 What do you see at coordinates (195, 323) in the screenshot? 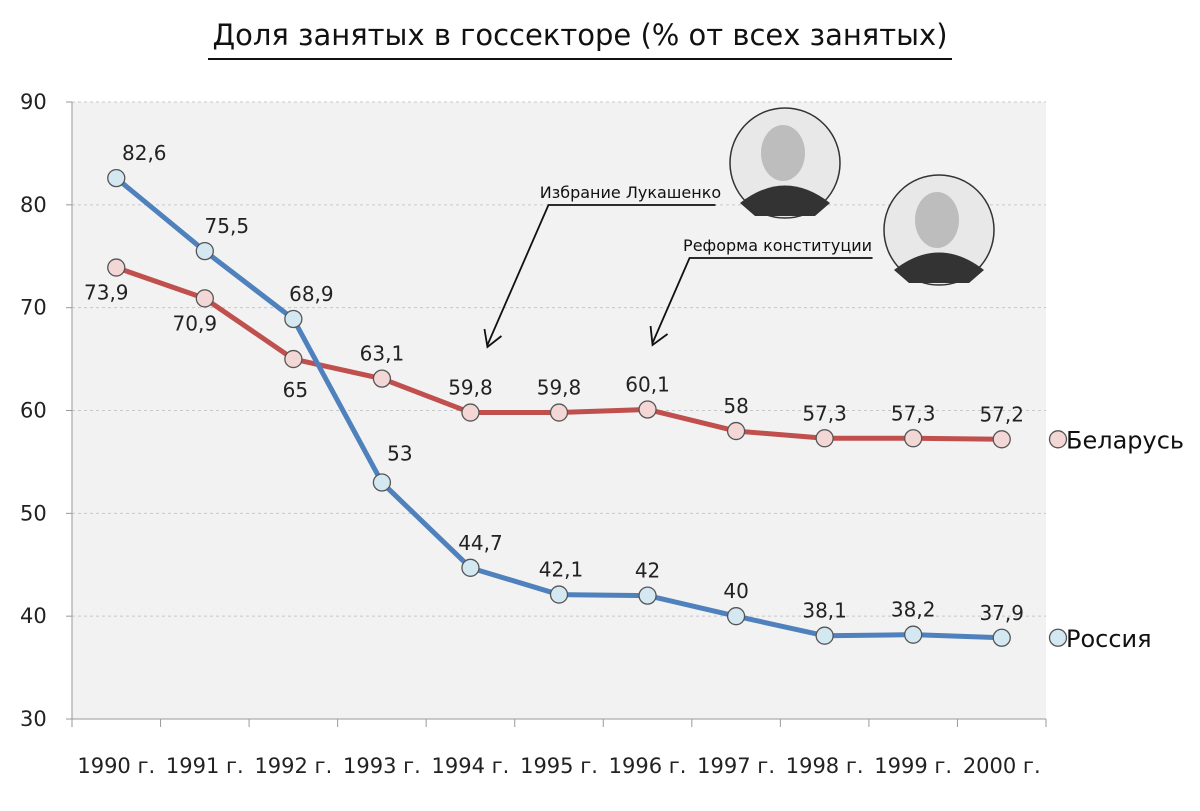
I see `data-label: 70,9` at bounding box center [195, 323].